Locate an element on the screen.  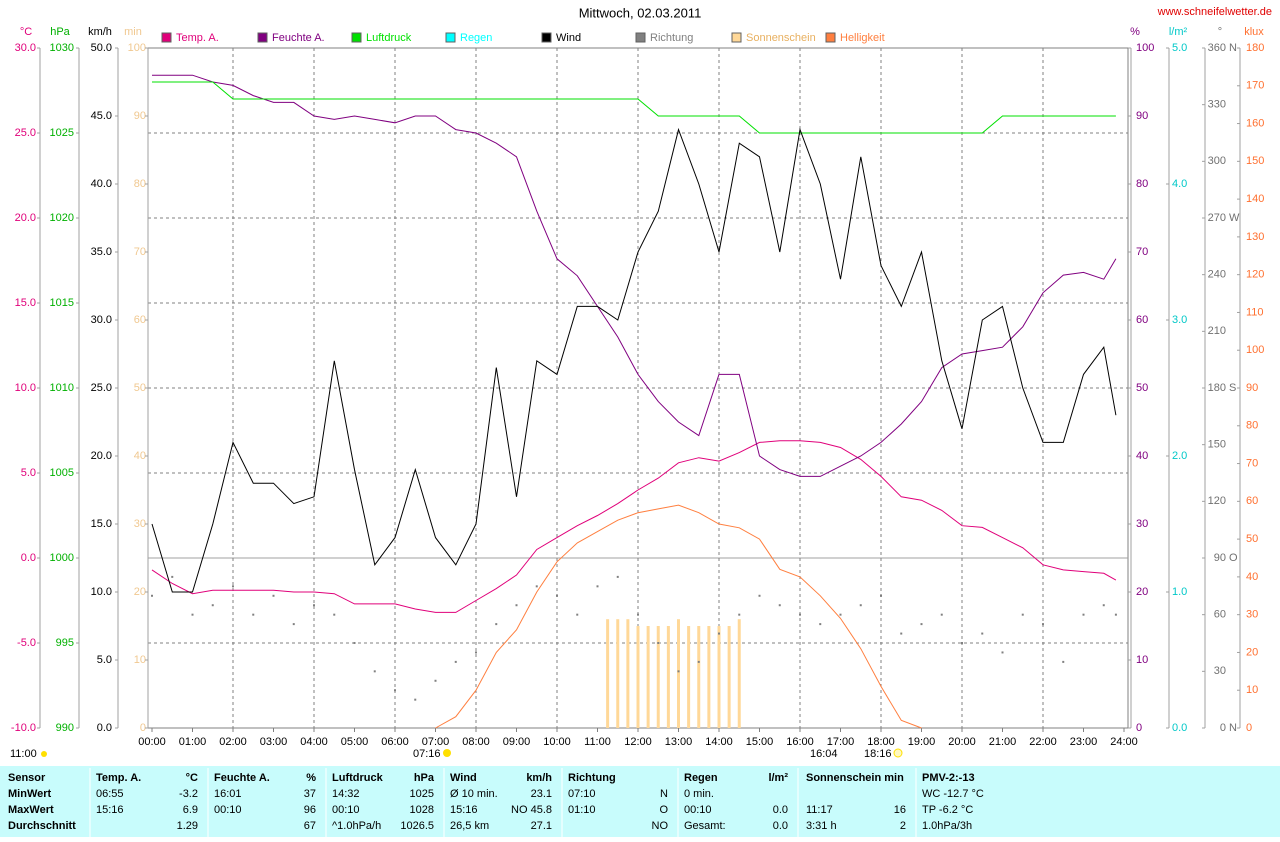
y-tick-label: 1030 is located at coordinates (62, 48).